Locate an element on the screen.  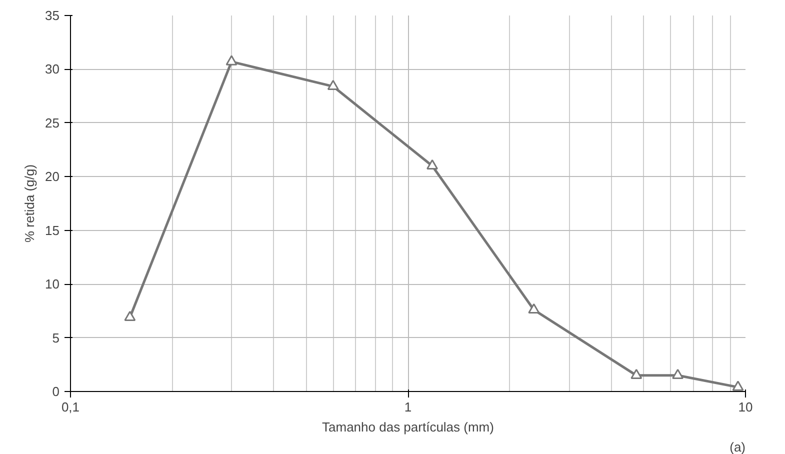
y-tick-label: 15 is located at coordinates (52, 230).